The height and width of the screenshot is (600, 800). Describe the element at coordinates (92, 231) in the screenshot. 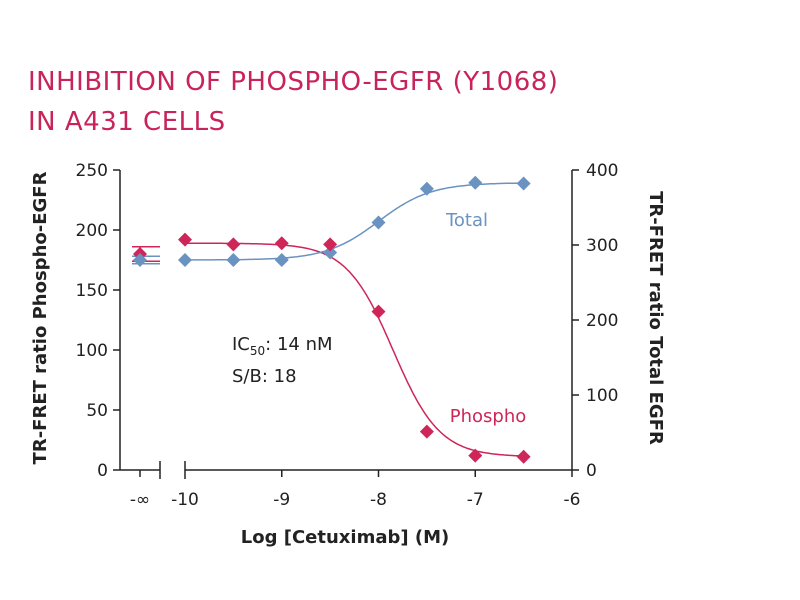

I see `left-y-tick-label: 200` at that location.